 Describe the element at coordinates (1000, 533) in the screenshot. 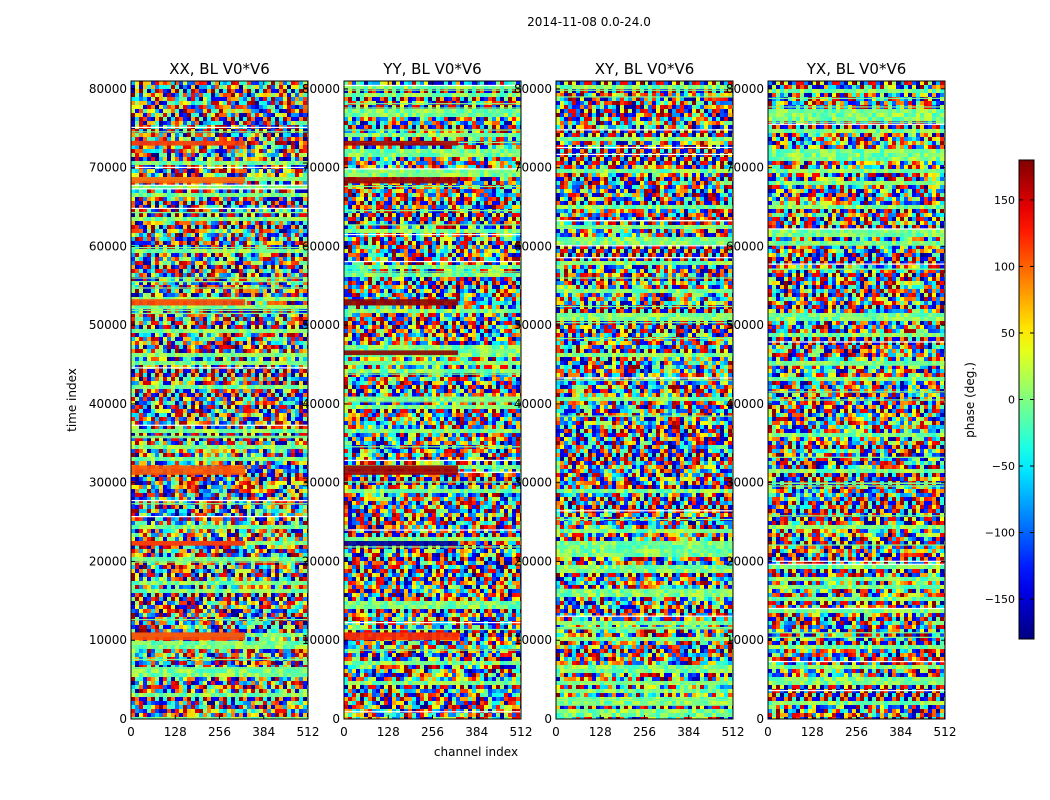

I see `colorbar-tick-label: −100` at that location.